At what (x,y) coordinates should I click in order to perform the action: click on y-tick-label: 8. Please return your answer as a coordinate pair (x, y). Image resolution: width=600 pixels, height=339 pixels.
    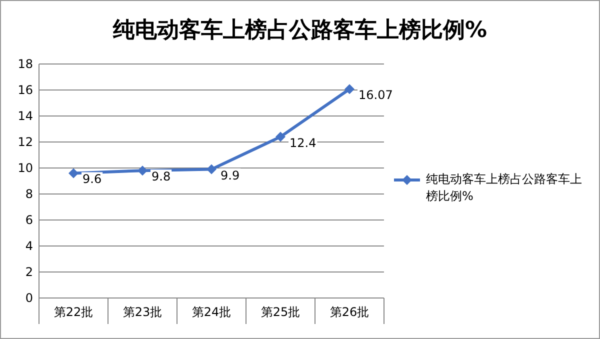
    Looking at the image, I should click on (29, 194).